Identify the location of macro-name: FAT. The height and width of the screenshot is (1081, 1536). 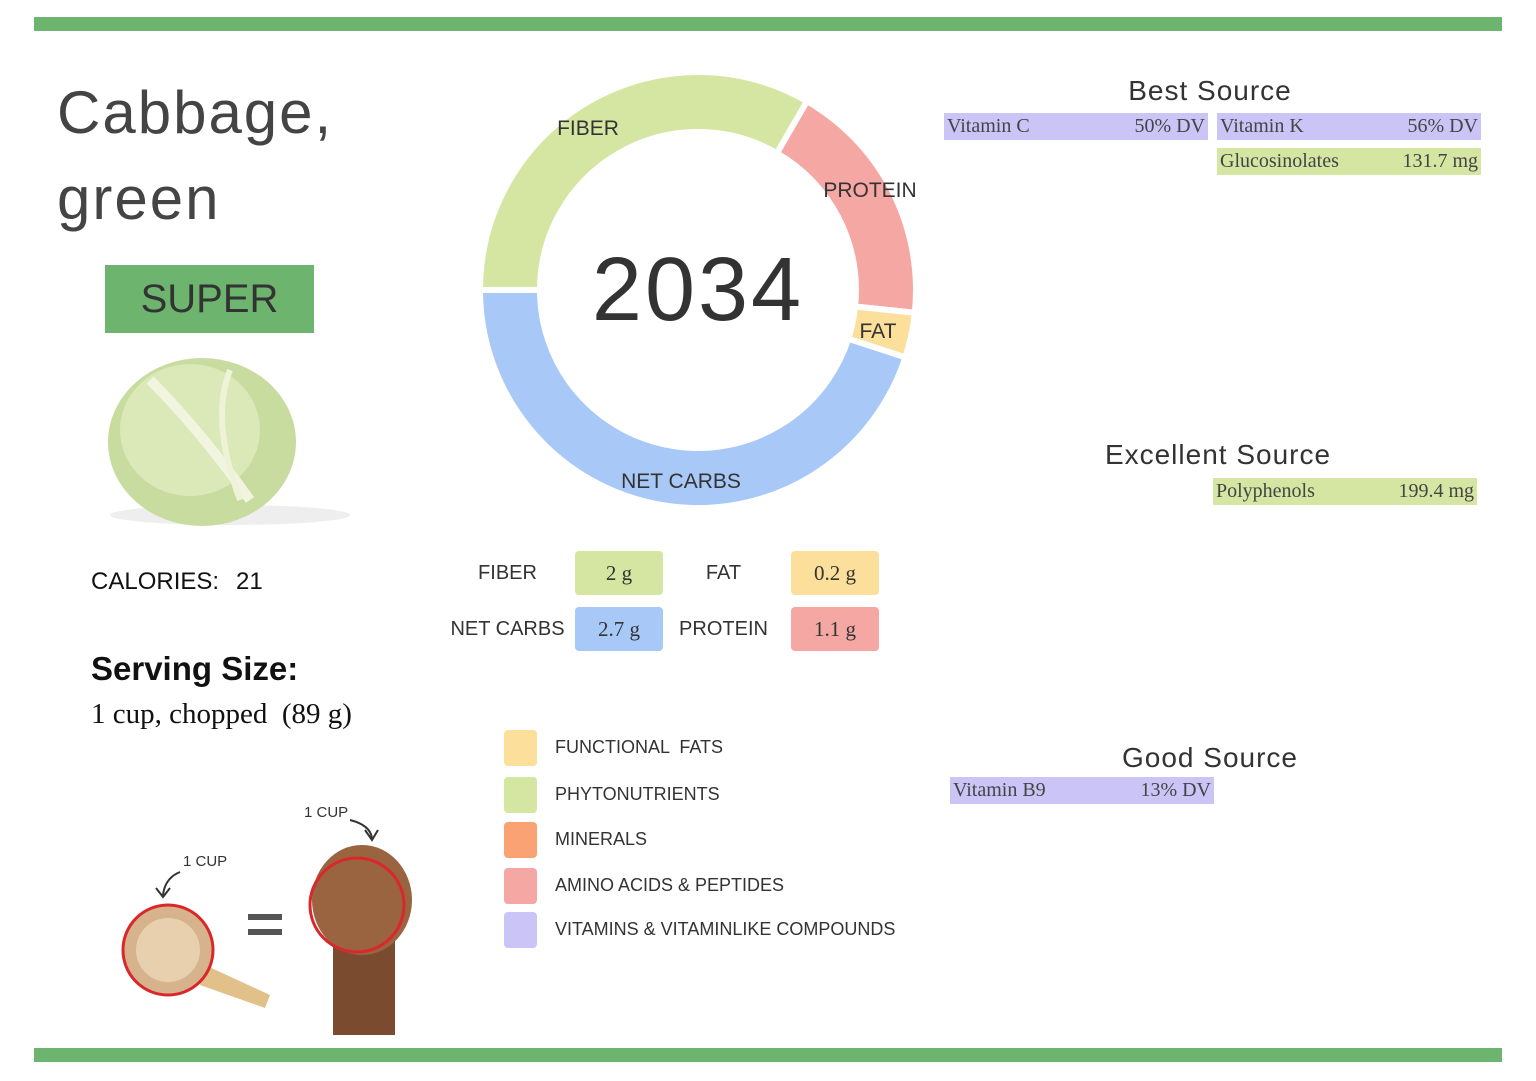
(723, 573).